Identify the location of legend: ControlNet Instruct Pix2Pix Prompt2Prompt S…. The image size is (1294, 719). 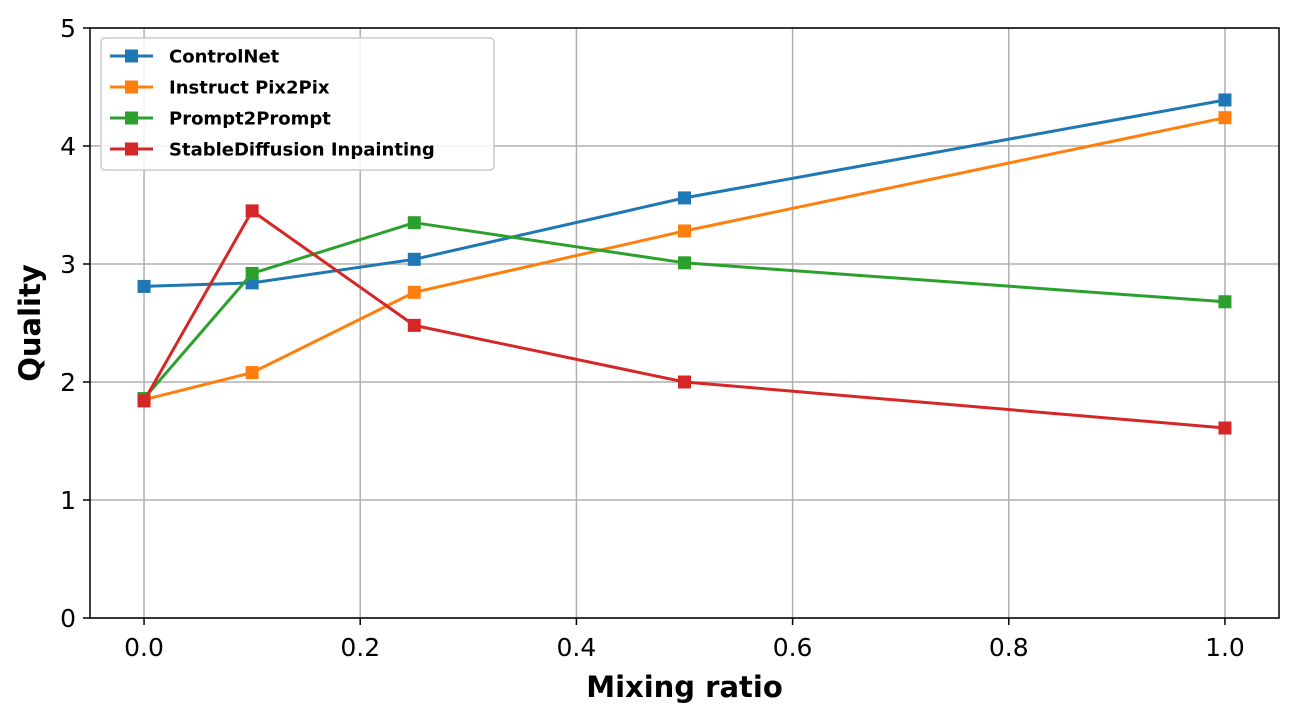
(297, 104).